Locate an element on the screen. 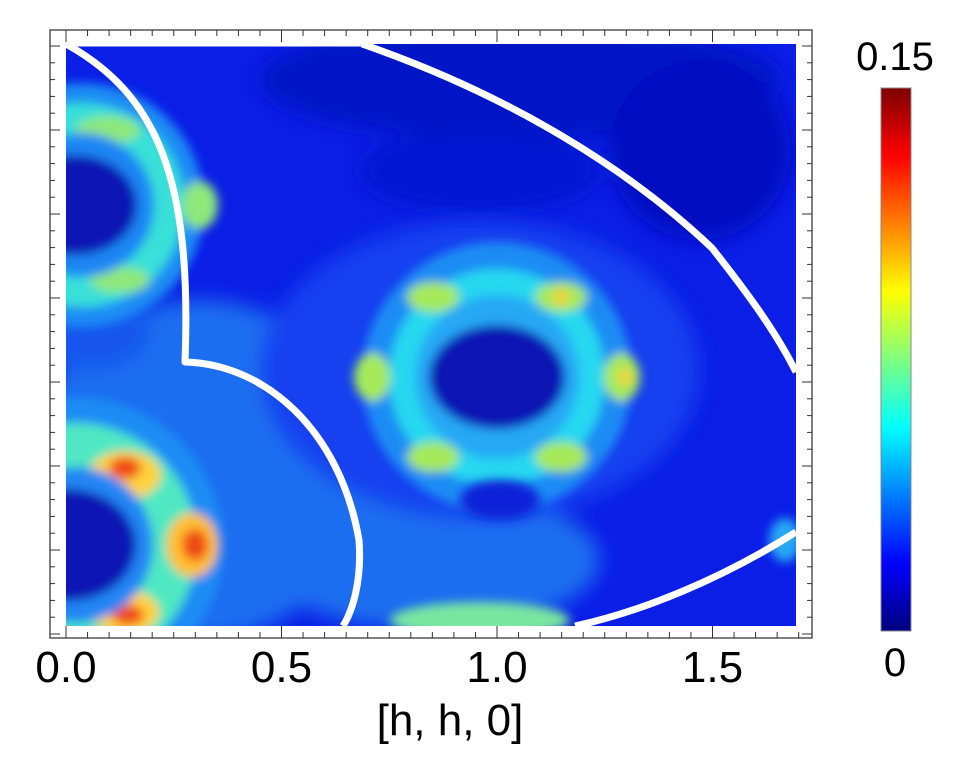 The height and width of the screenshot is (757, 970). hex-petals is located at coordinates (497, 377).